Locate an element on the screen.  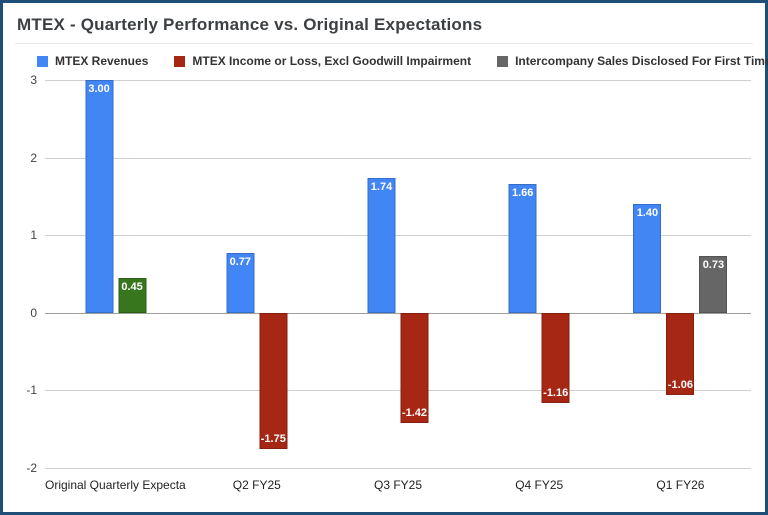
x-category-label: Q4 FY25 is located at coordinates (539, 485).